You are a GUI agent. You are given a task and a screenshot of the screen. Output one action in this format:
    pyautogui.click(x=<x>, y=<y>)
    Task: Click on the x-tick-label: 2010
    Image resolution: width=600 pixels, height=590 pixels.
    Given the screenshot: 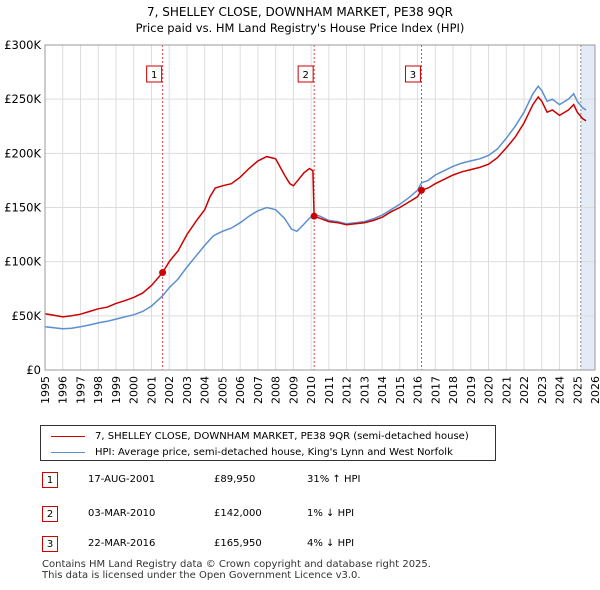 What is the action you would take?
    pyautogui.click(x=311, y=390)
    